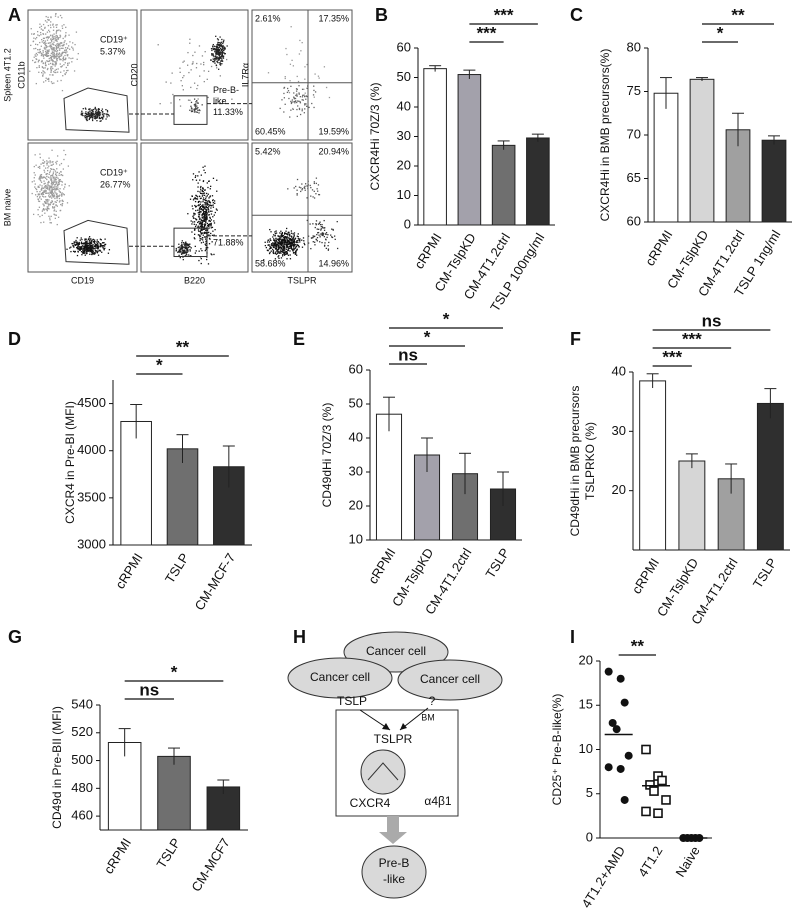 The image size is (800, 919). What do you see at coordinates (226, 90) in the screenshot?
I see `gate-label: Pre-B-` at bounding box center [226, 90].